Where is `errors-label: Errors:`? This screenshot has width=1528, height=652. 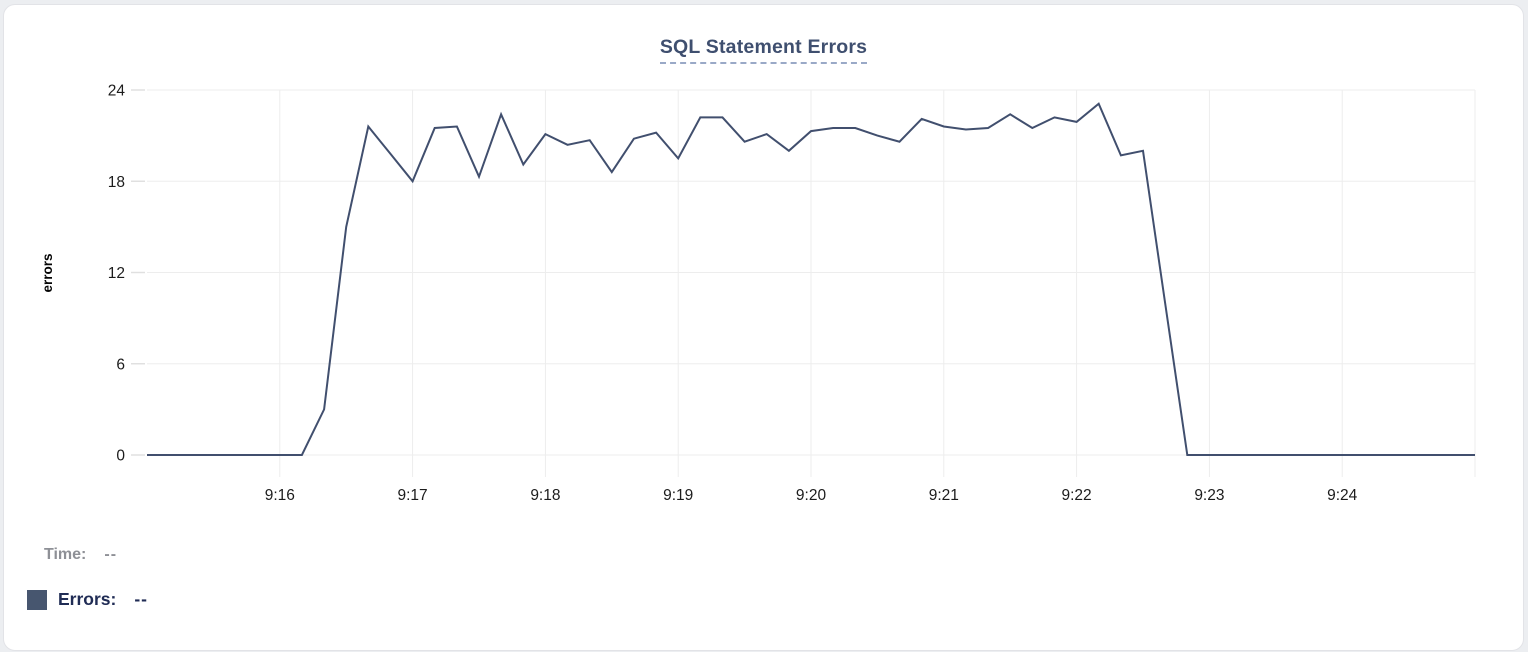 errors-label: Errors: is located at coordinates (87, 599).